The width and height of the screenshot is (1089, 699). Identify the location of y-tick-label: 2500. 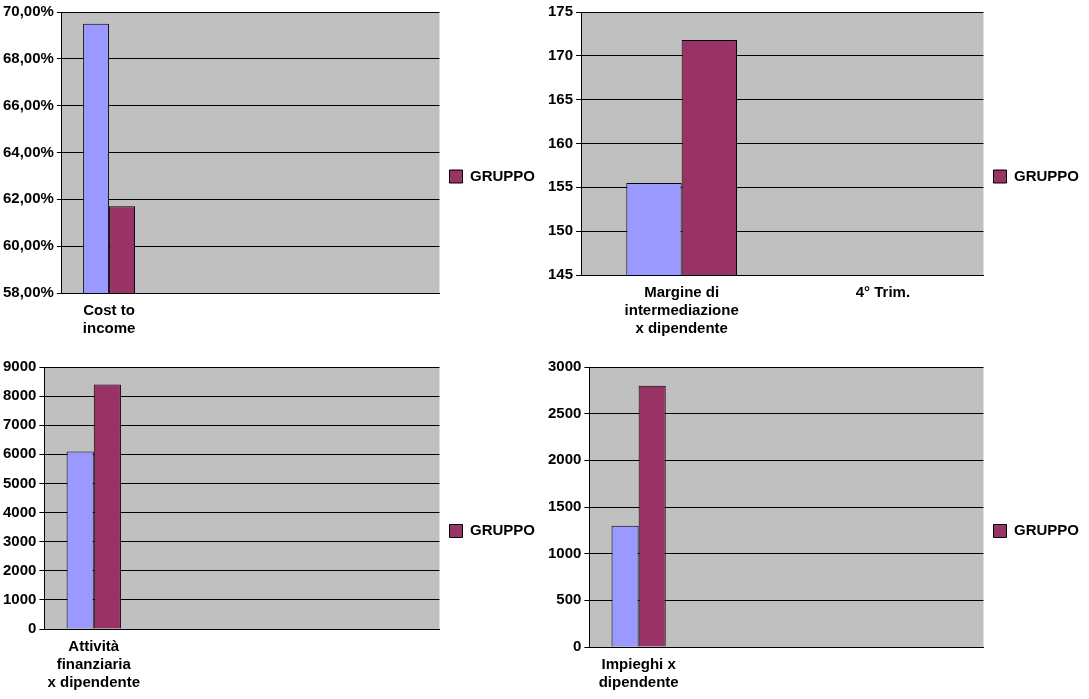
(564, 412).